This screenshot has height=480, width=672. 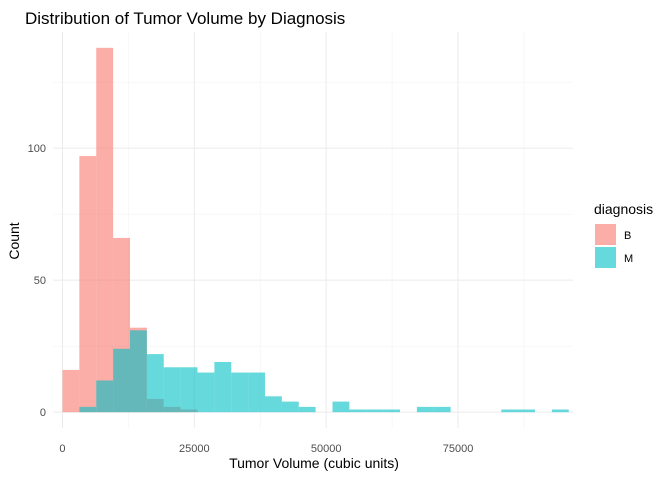 I want to click on x-tick-label: 0, so click(x=62, y=449).